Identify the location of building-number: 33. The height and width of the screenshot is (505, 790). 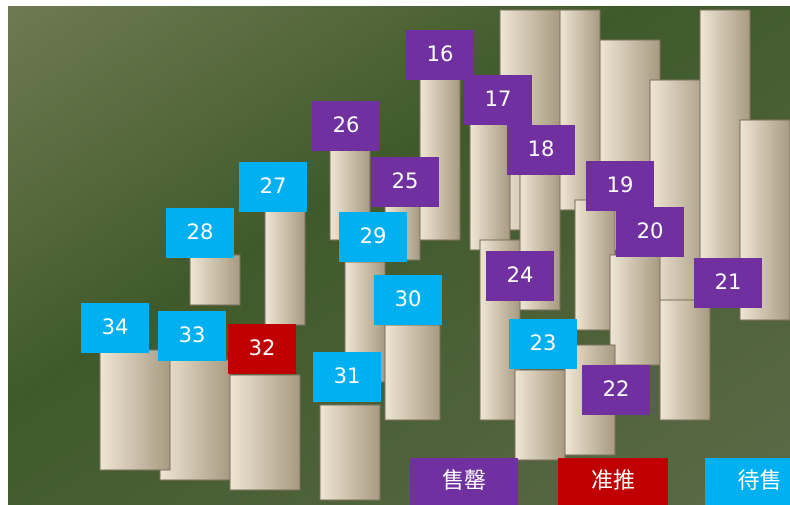
(192, 335).